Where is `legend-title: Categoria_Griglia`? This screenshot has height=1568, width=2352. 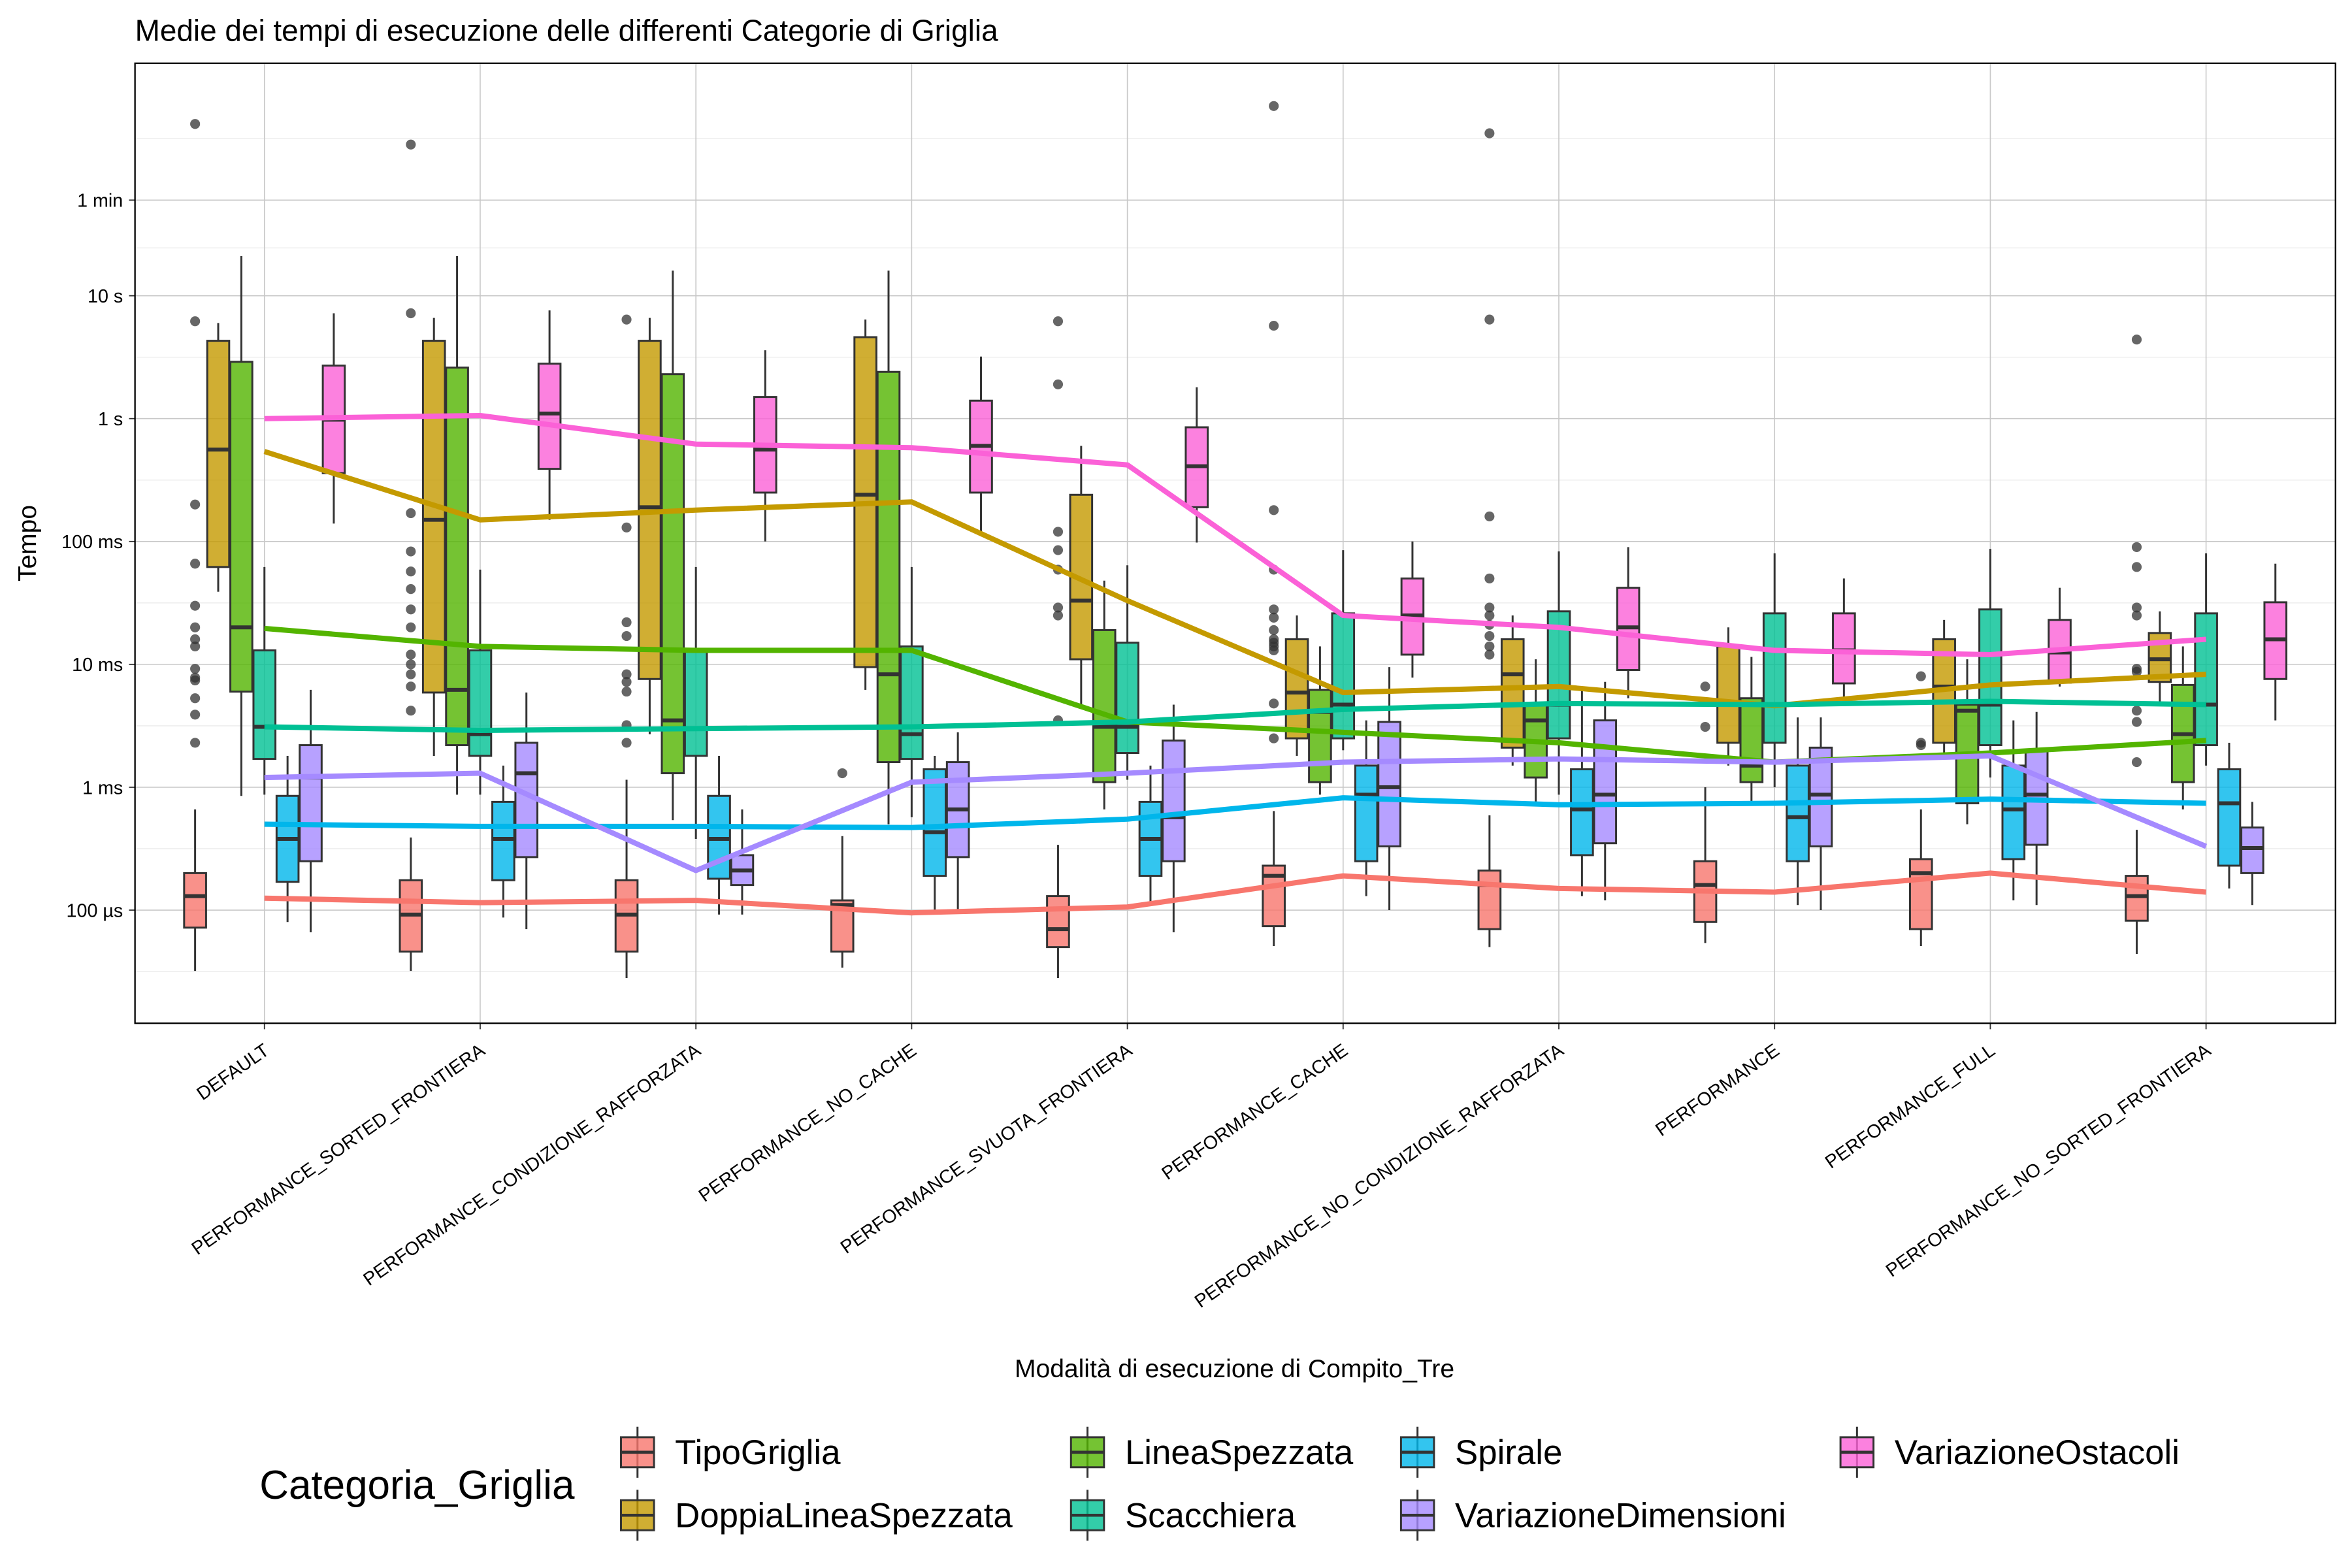 legend-title: Categoria_Griglia is located at coordinates (417, 1485).